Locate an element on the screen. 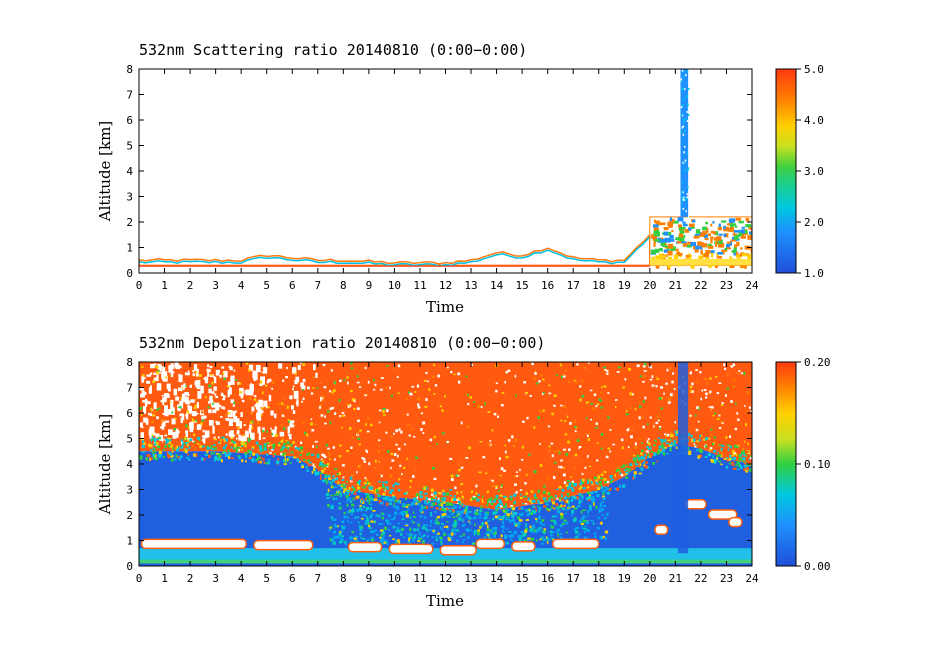 The image size is (936, 661). y-tick-label: 7 is located at coordinates (129, 95).